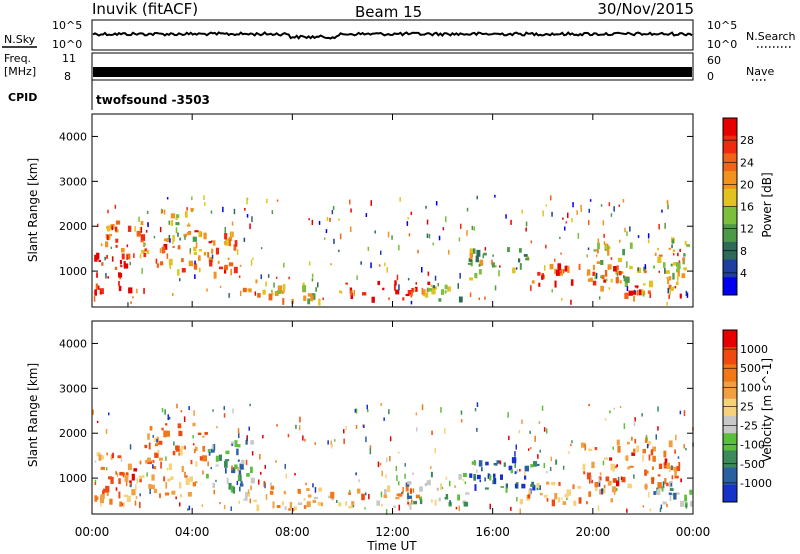 This screenshot has height=554, width=800. What do you see at coordinates (730, 390) in the screenshot?
I see `colorbar-swatch` at bounding box center [730, 390].